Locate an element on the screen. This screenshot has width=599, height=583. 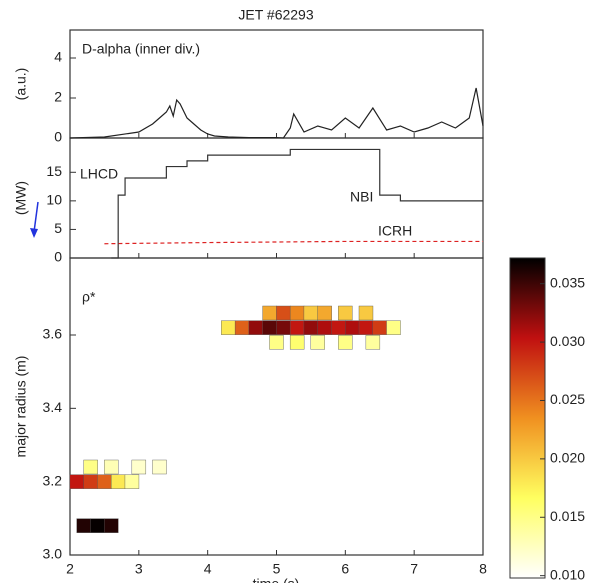
series-label: NBI is located at coordinates (361, 197).